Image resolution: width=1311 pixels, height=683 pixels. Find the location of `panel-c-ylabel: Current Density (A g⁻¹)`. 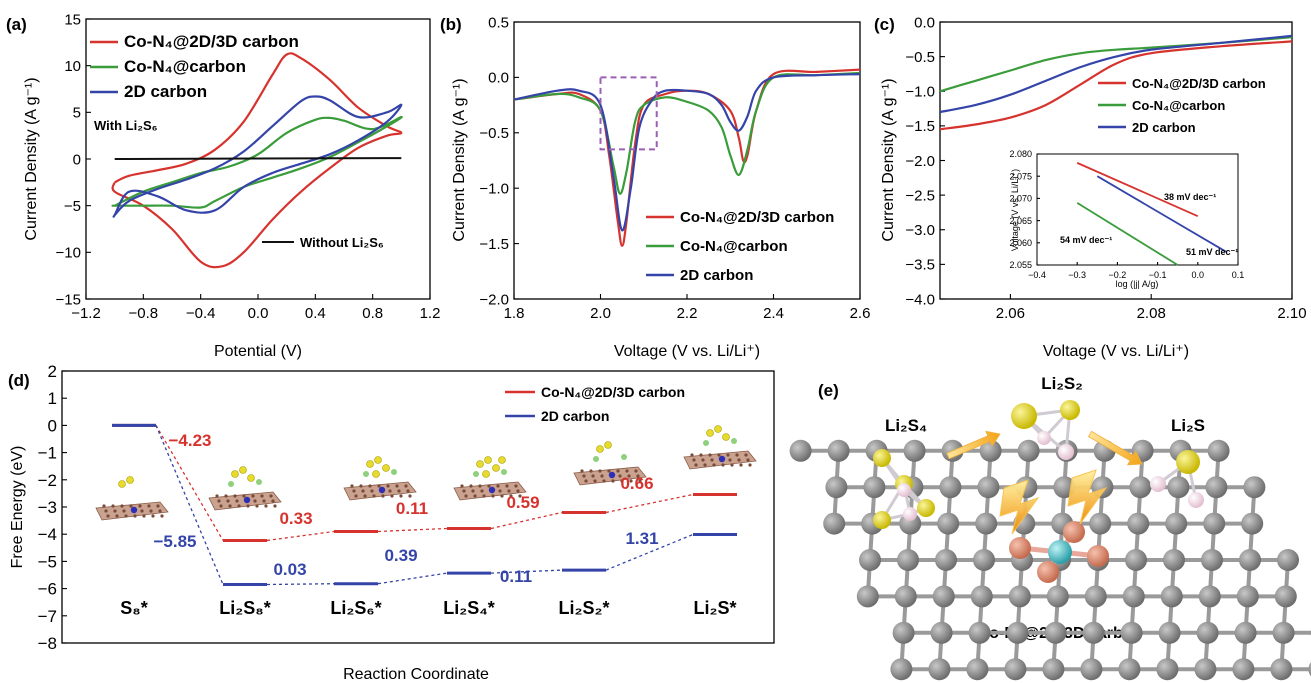

panel-c-ylabel: Current Density (A g⁻¹) is located at coordinates (888, 159).